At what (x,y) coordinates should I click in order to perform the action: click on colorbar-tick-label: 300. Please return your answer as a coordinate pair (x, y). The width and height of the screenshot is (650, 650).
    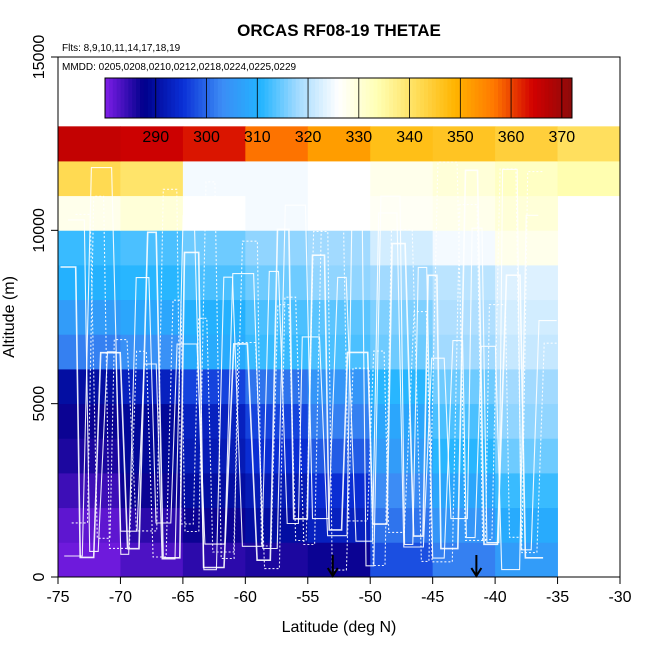
    Looking at the image, I should click on (206, 137).